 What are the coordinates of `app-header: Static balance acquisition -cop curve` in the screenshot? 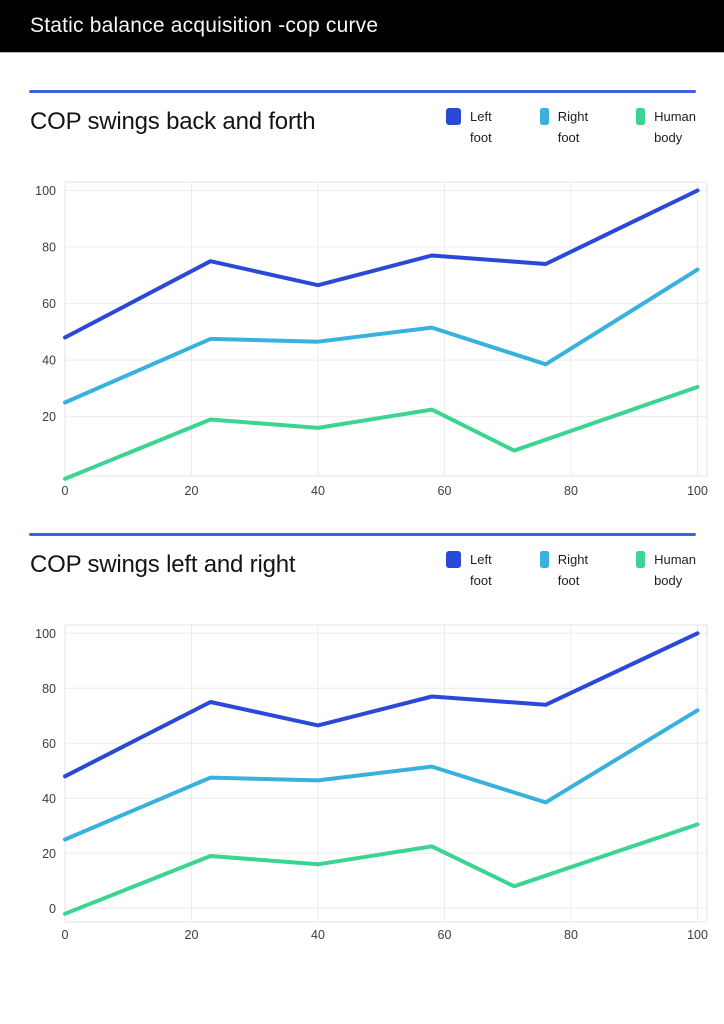 It's located at (362, 26).